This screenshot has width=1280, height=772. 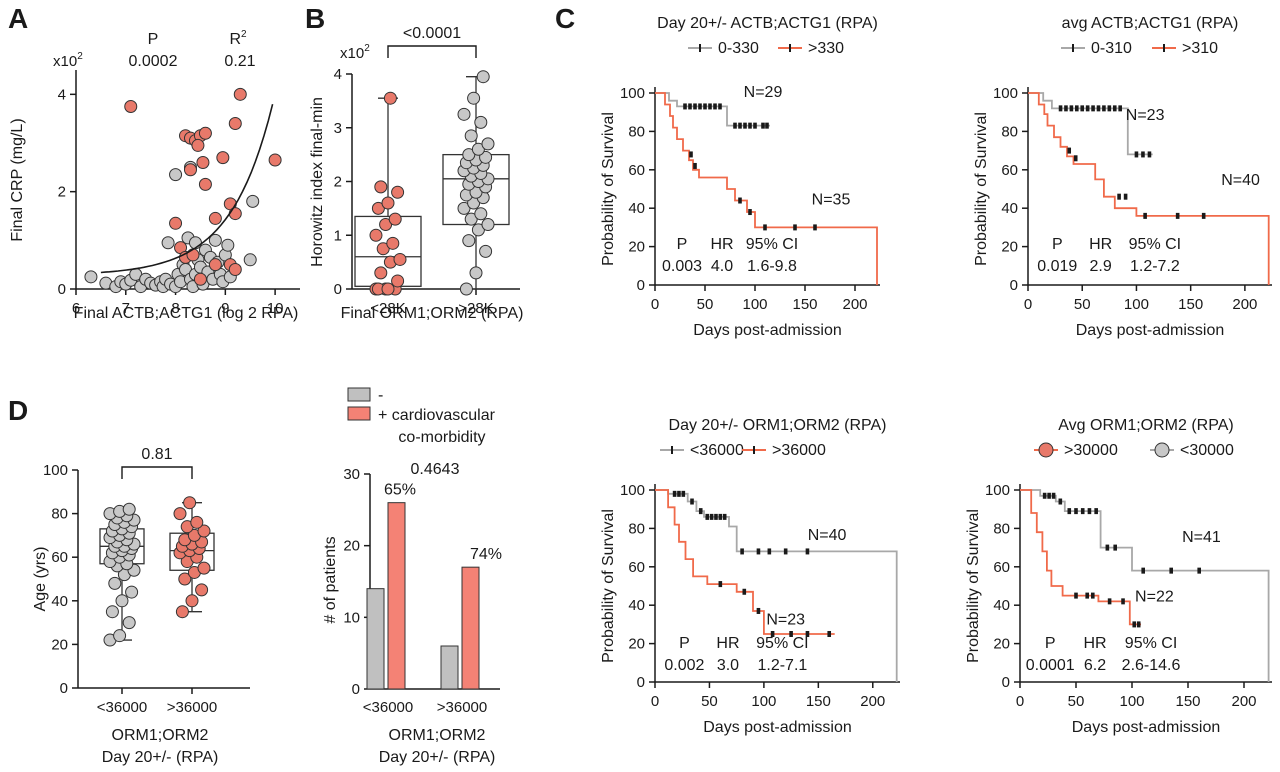 What do you see at coordinates (636, 131) in the screenshot?
I see `c1-y-axis-tick-label: 80` at bounding box center [636, 131].